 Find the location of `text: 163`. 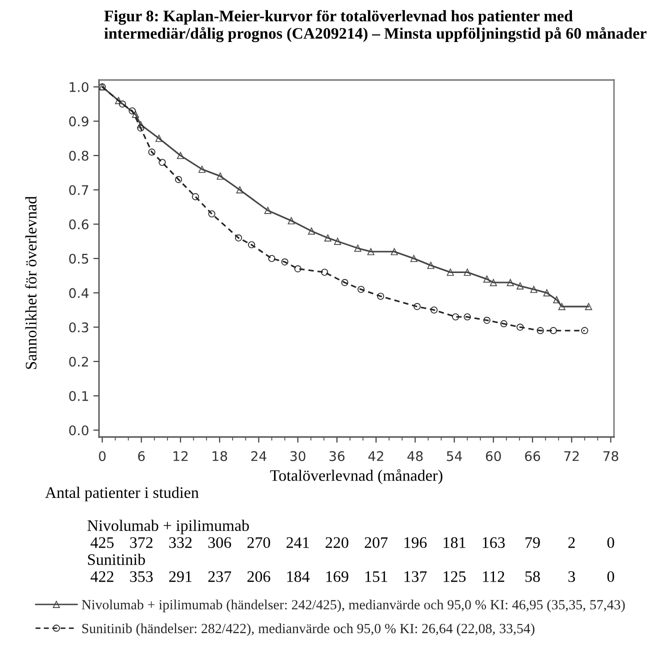

text: 163 is located at coordinates (493, 542).